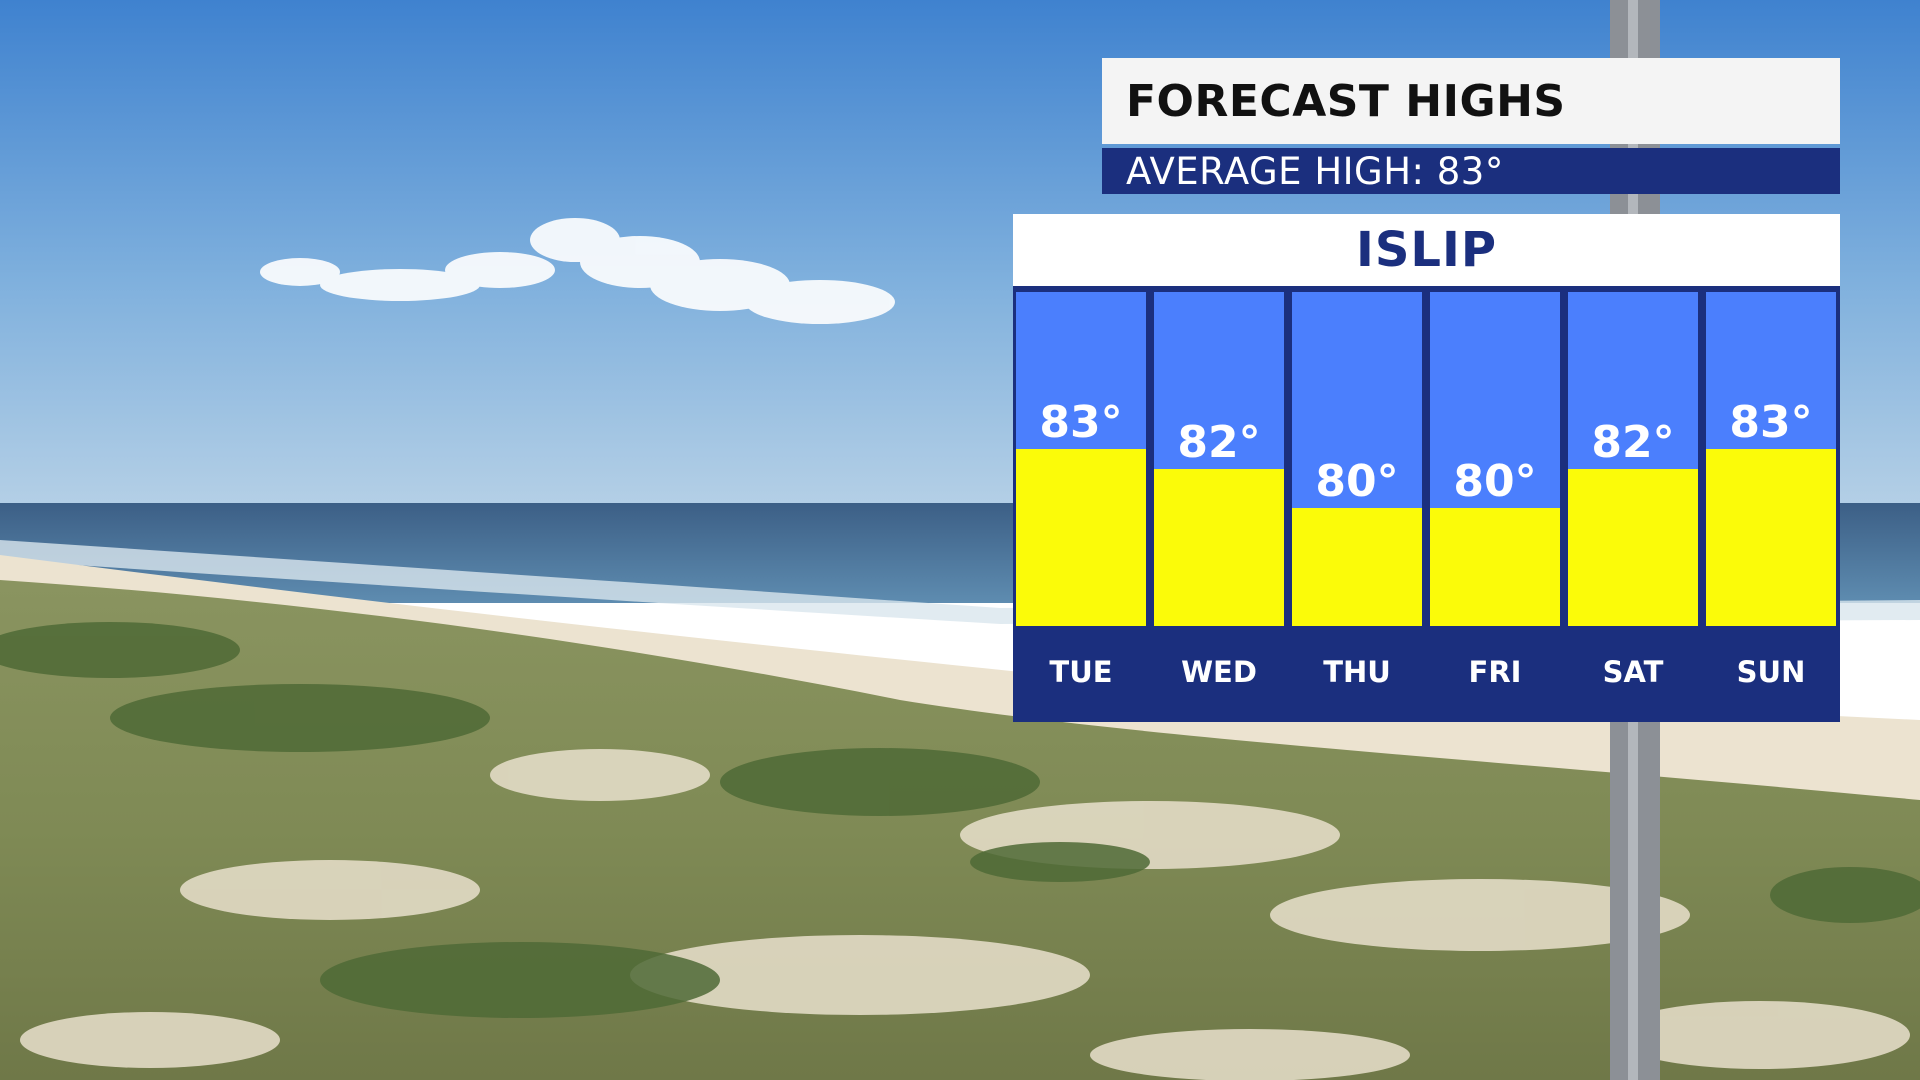  I want to click on day-label: WED, so click(1219, 672).